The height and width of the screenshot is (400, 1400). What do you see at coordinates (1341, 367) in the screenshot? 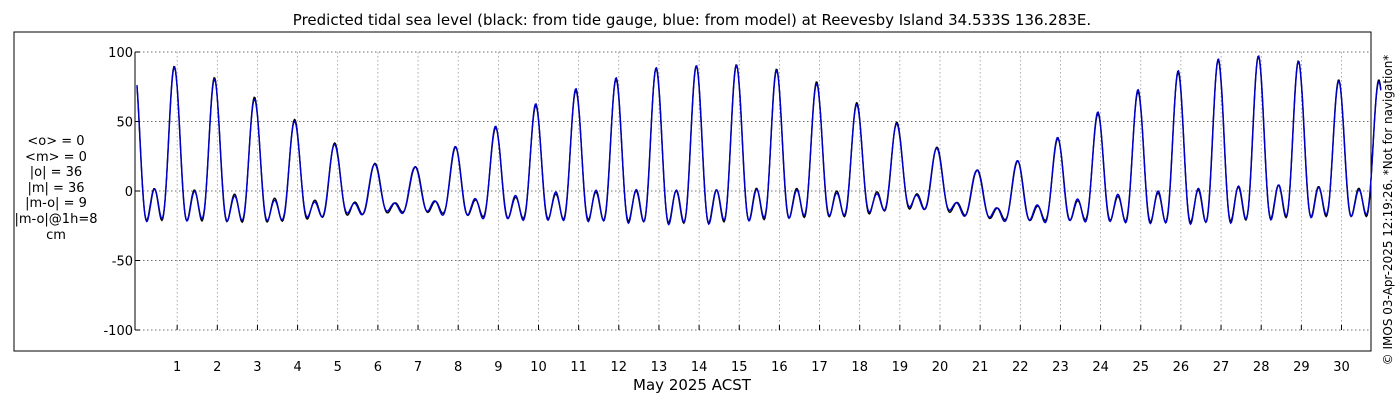
I see `x-tick-label: 30` at bounding box center [1341, 367].